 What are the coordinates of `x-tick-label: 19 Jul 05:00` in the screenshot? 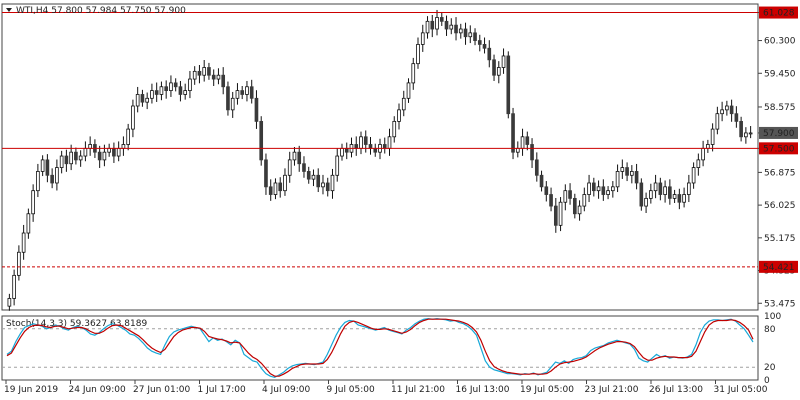 It's located at (547, 390).